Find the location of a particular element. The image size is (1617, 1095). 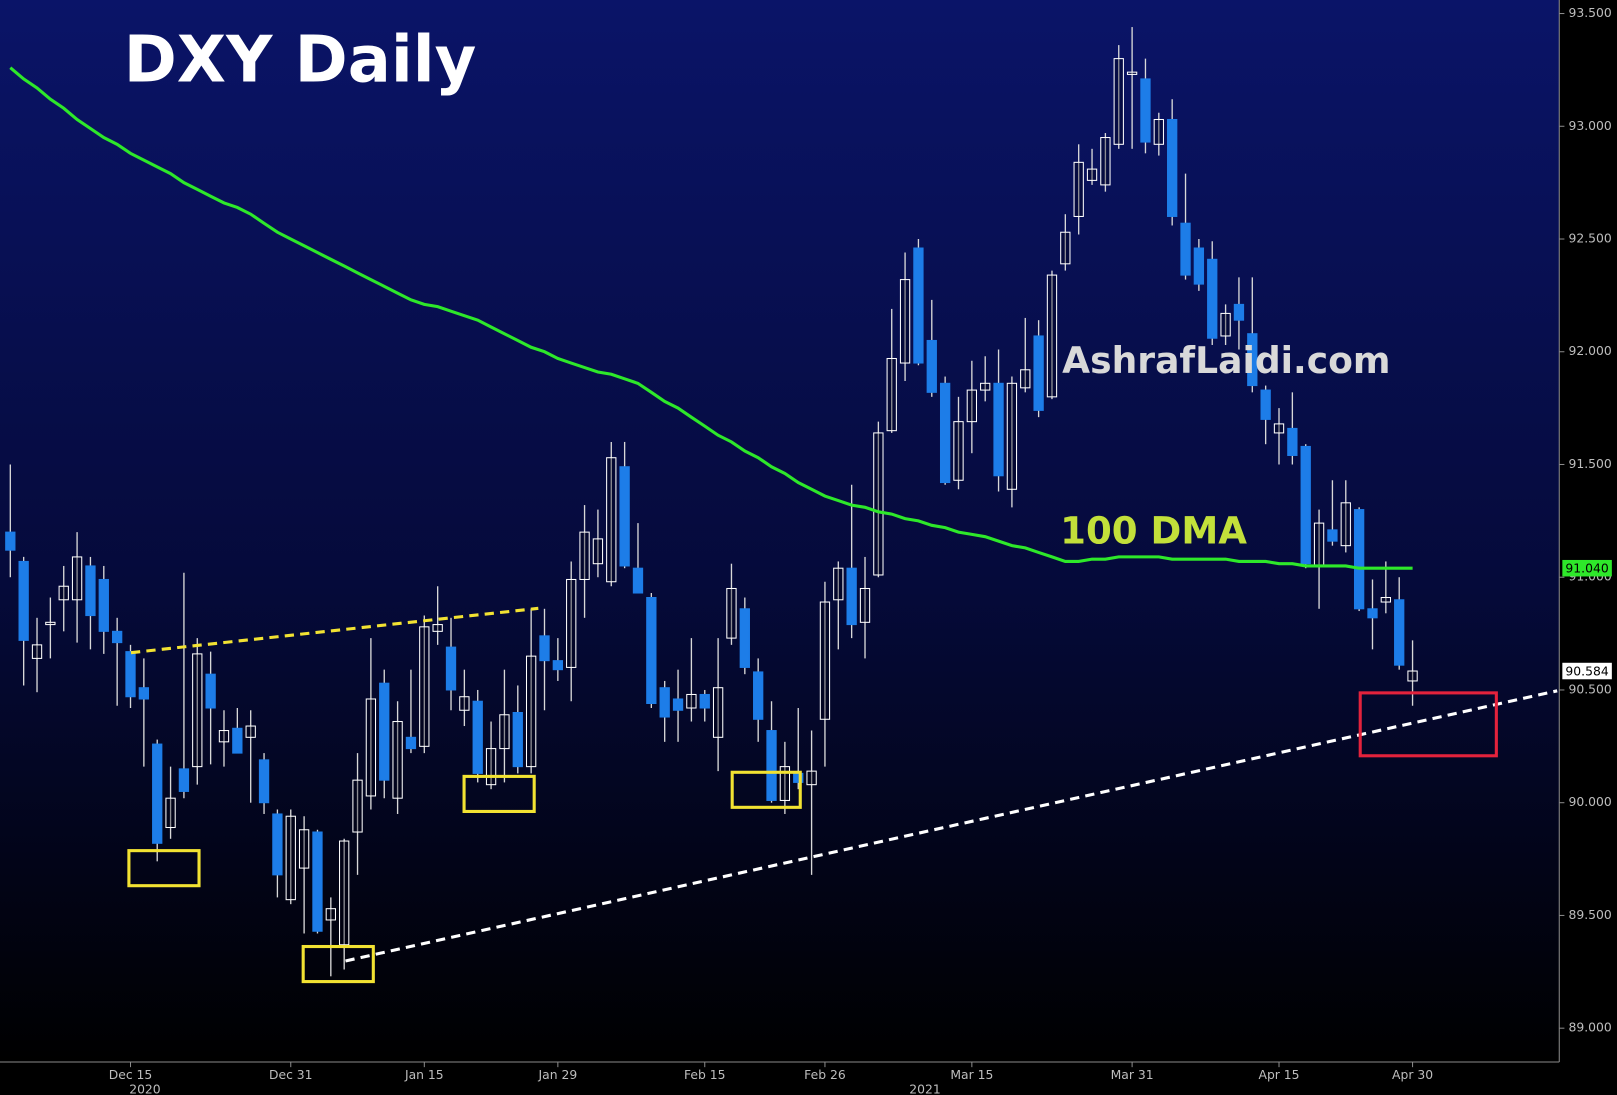

y-tick-label: 93.000 is located at coordinates (1590, 126).